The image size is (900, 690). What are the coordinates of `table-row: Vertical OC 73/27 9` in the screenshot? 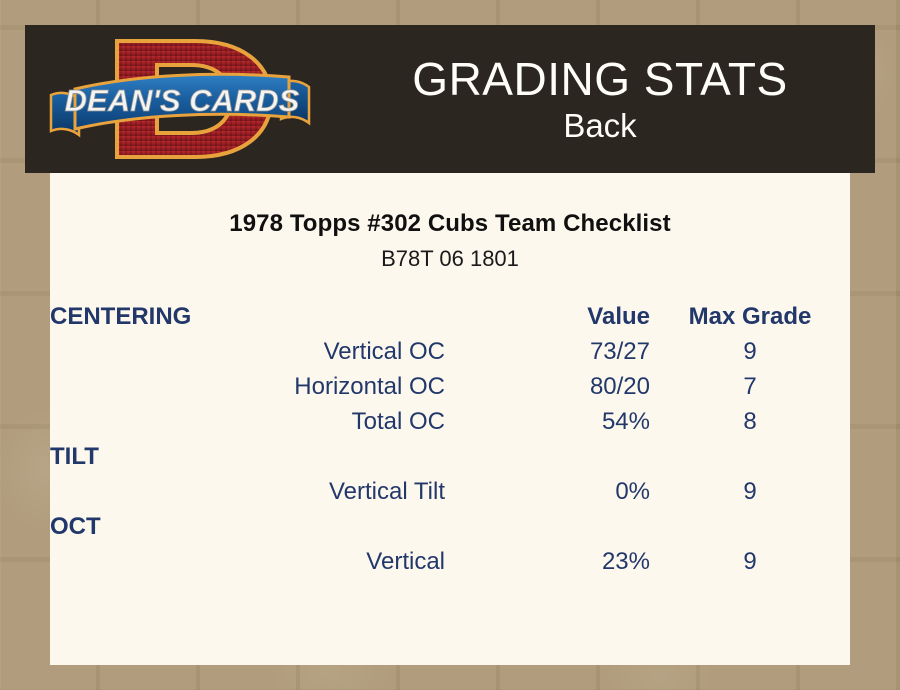 It's located at (450, 351).